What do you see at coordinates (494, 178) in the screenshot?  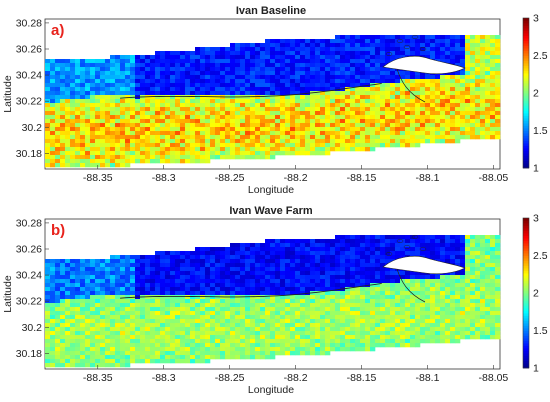 I see `x-tick-label: -88.05` at bounding box center [494, 178].